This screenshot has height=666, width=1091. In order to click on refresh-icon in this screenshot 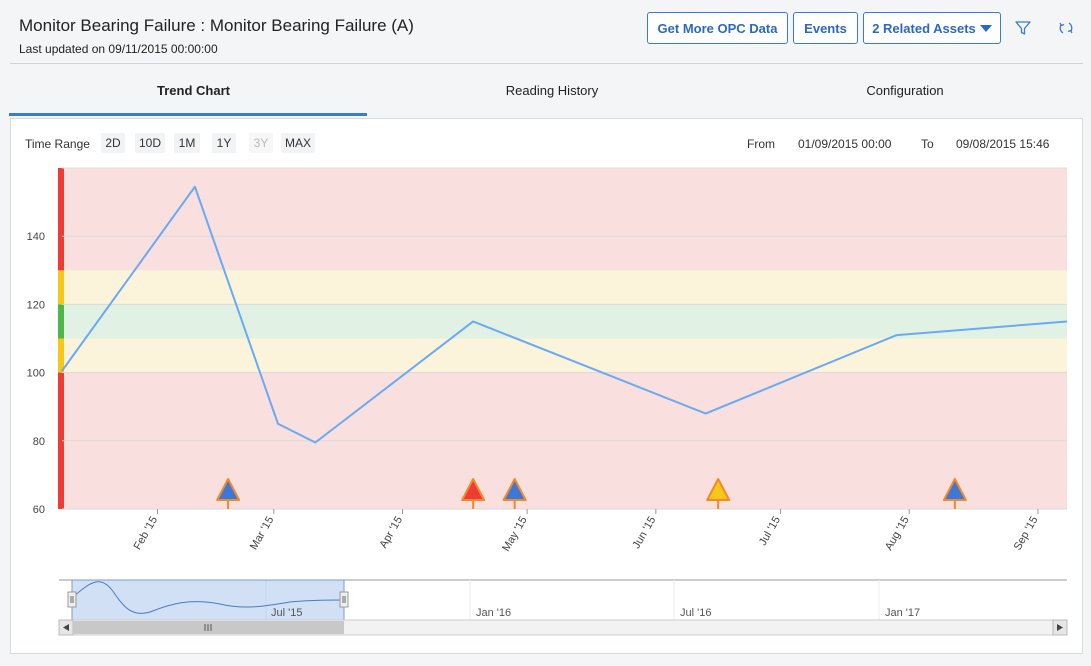, I will do `click(1066, 28)`.